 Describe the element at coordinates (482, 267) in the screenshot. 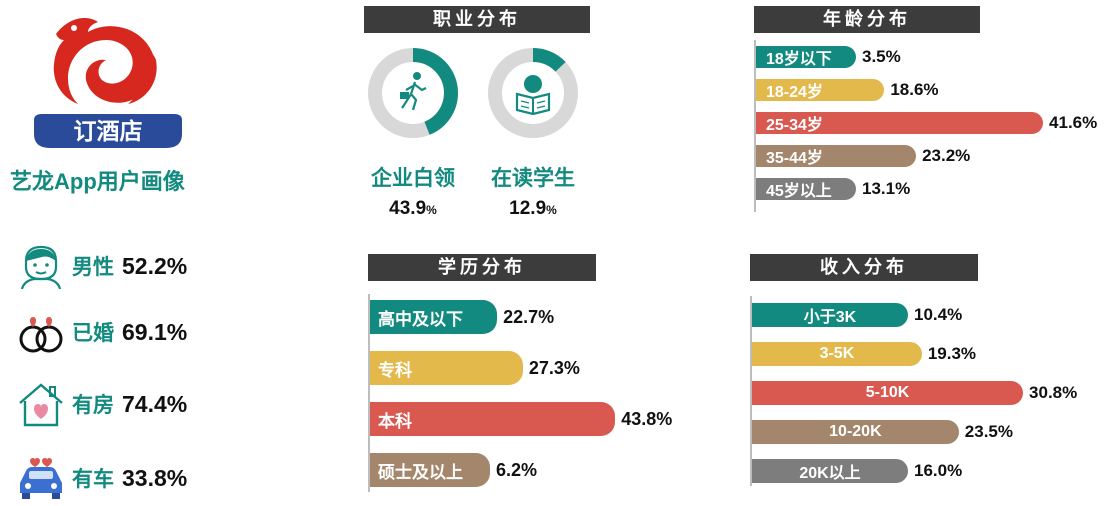

I see `education-header: 学历分布` at that location.